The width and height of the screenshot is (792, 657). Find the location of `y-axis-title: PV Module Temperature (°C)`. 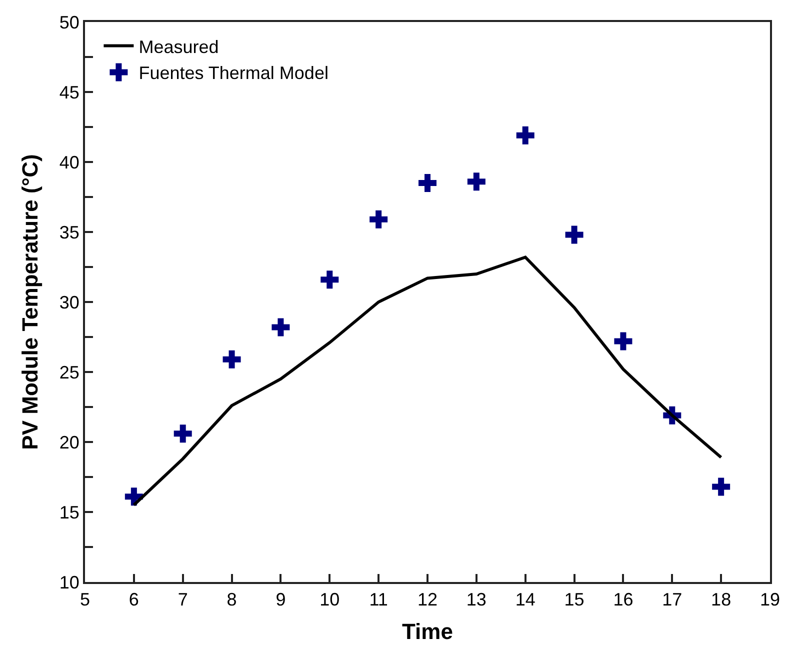

y-axis-title: PV Module Temperature (°C) is located at coordinates (30, 302).